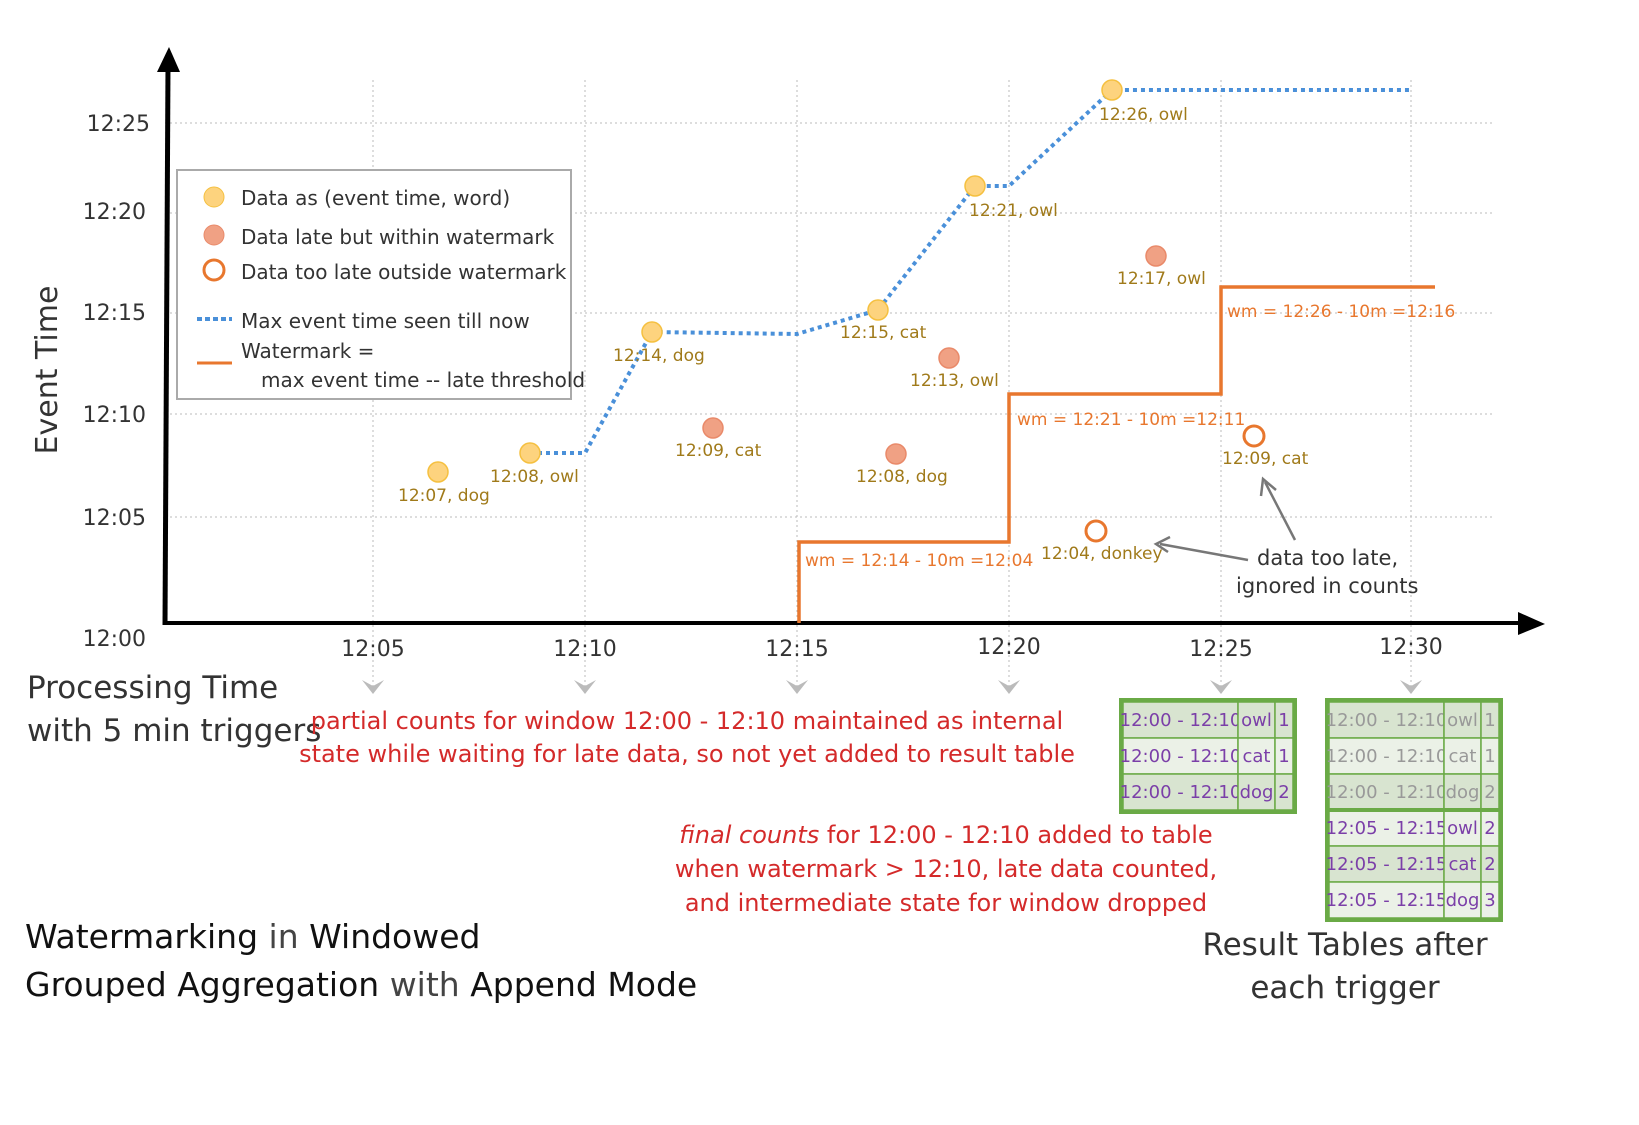 Image resolution: width=1639 pixels, height=1125 pixels. What do you see at coordinates (892, 687) in the screenshot?
I see `trigger-arrows` at bounding box center [892, 687].